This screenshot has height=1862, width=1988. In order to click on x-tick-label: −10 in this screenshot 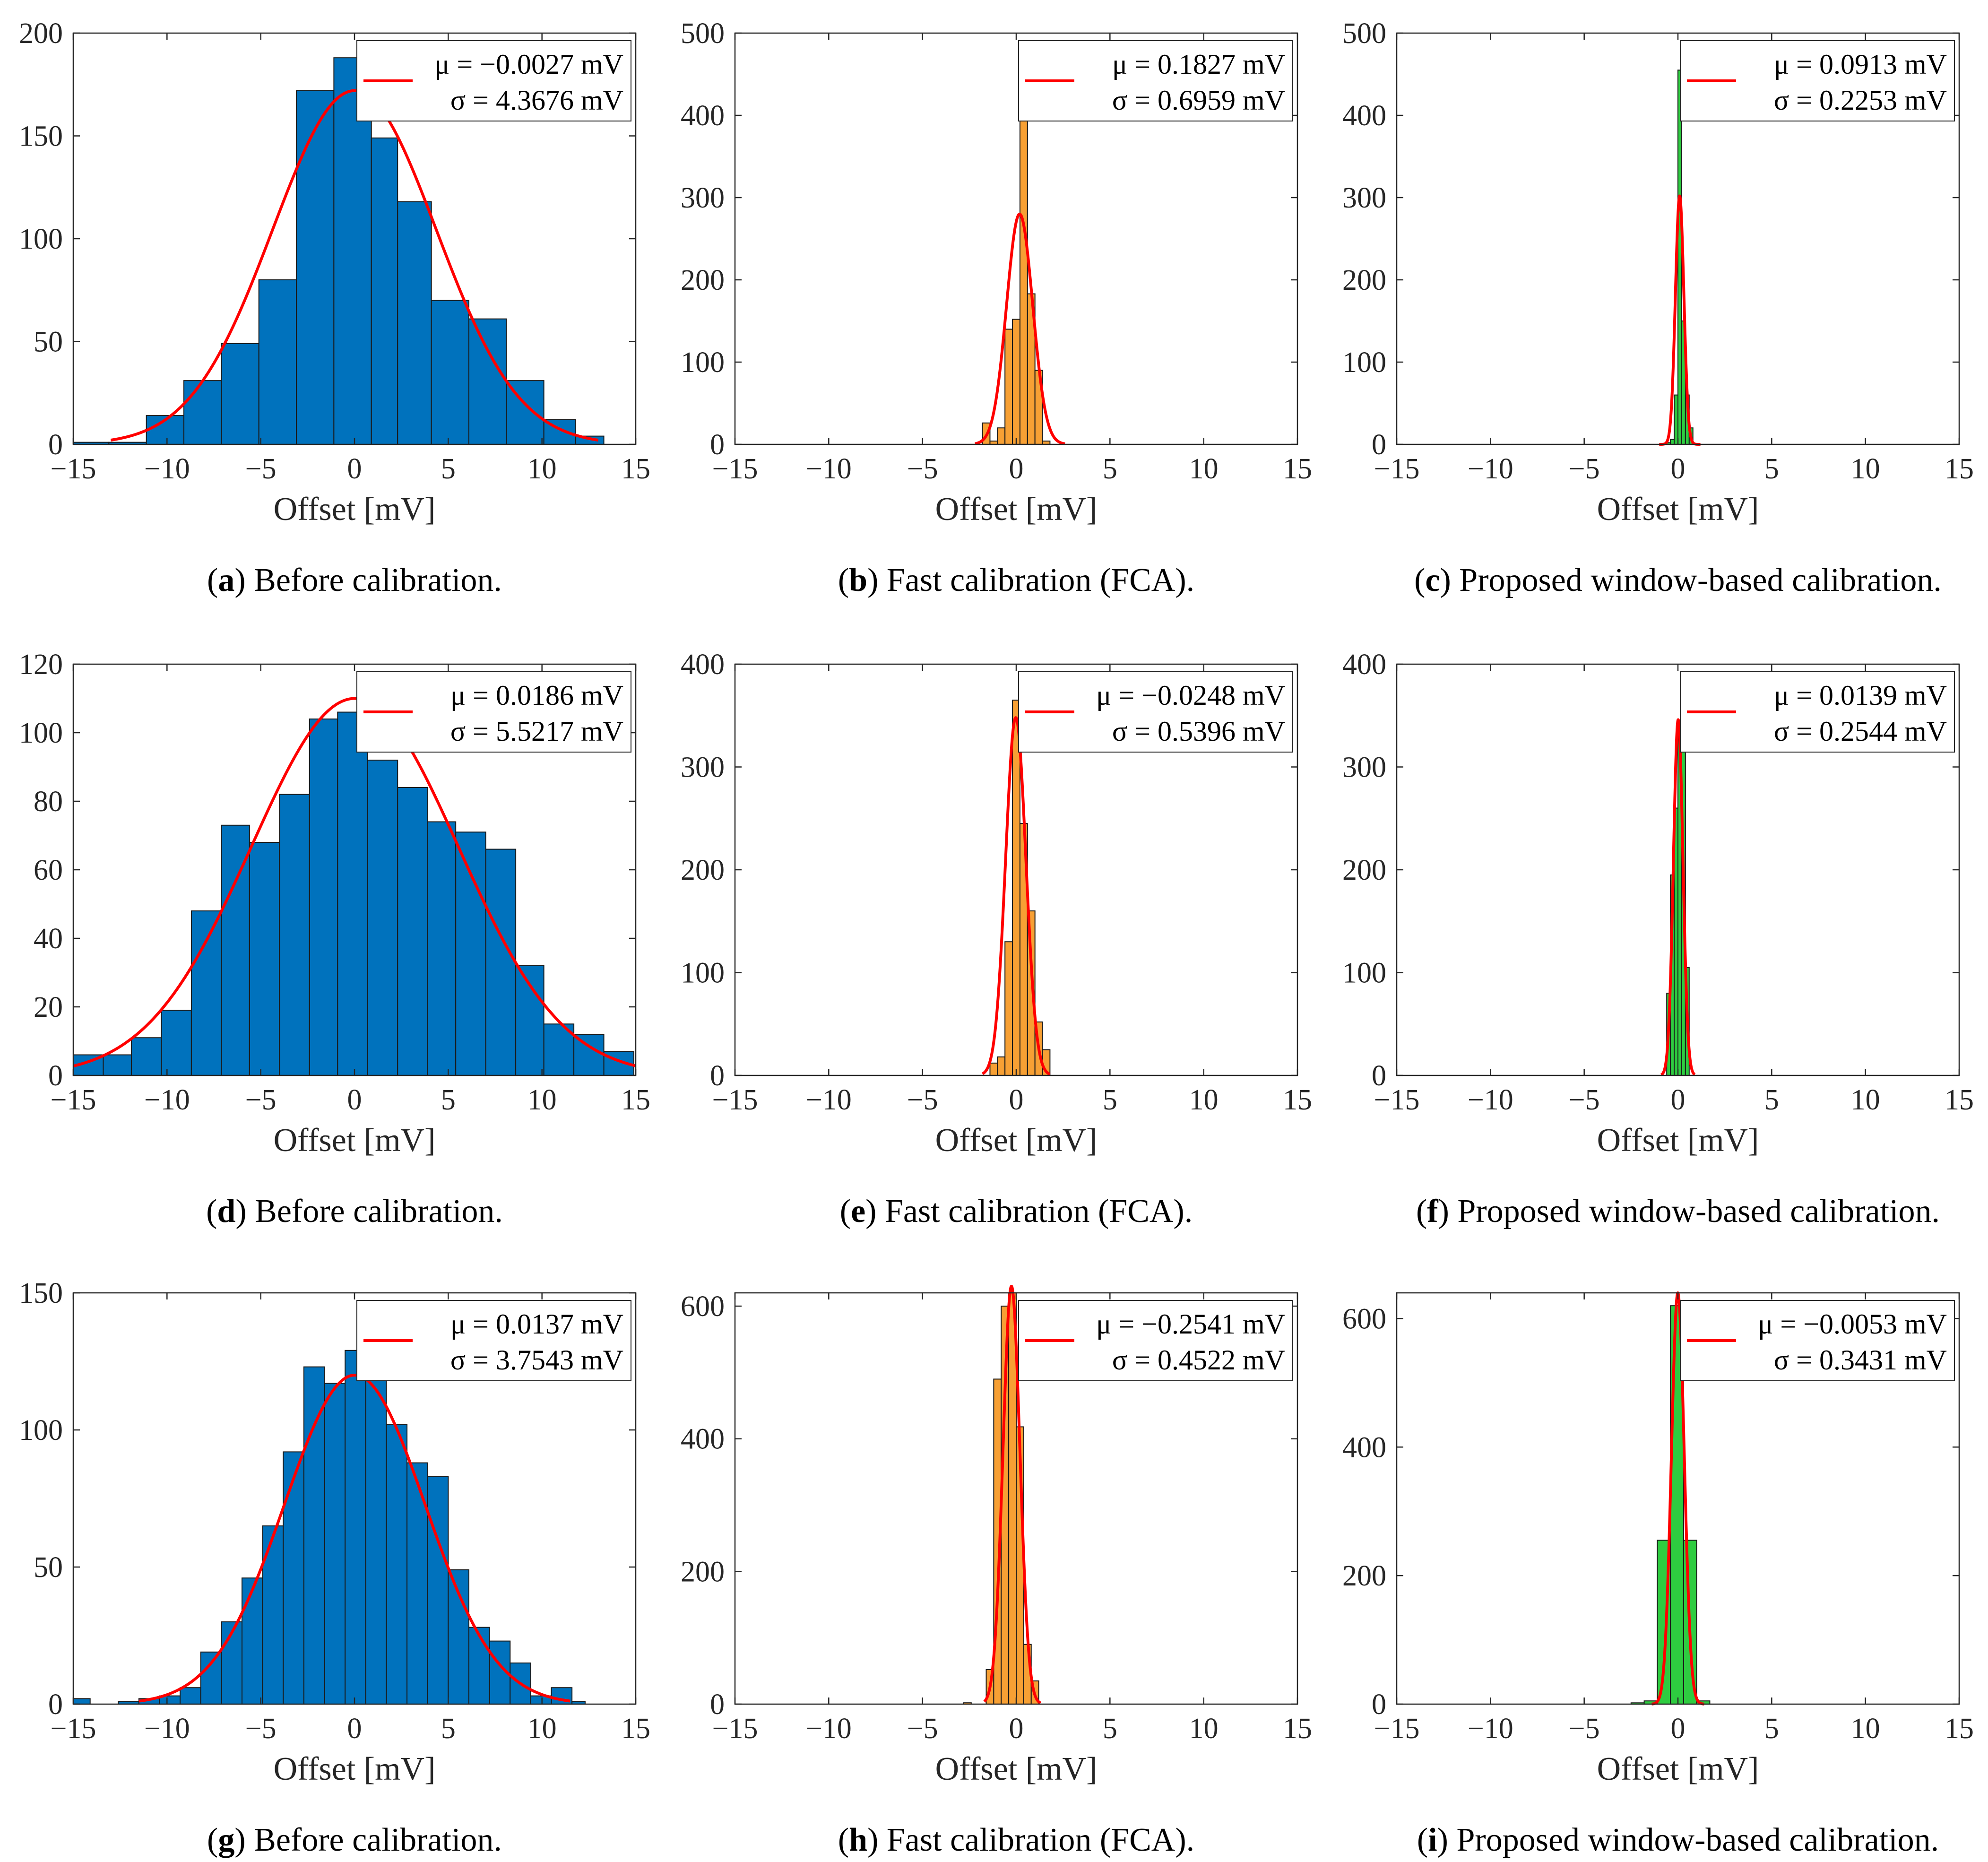, I will do `click(167, 1729)`.